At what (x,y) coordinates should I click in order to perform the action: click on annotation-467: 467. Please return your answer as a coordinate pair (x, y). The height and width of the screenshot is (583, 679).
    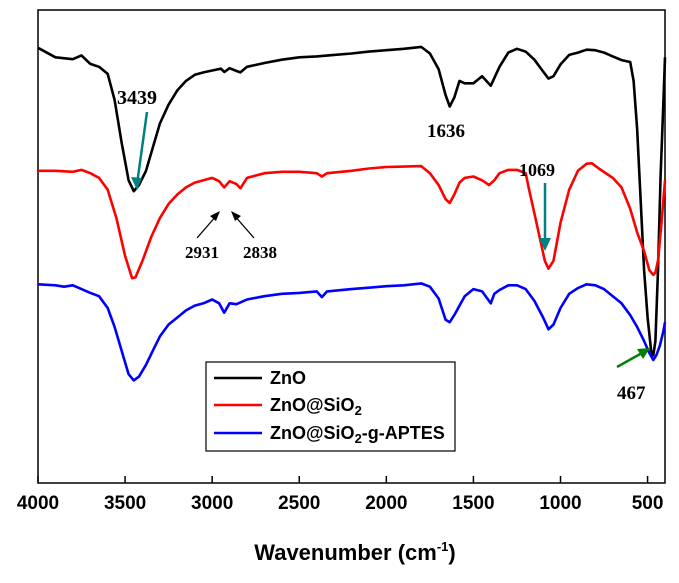
    Looking at the image, I should click on (633, 376).